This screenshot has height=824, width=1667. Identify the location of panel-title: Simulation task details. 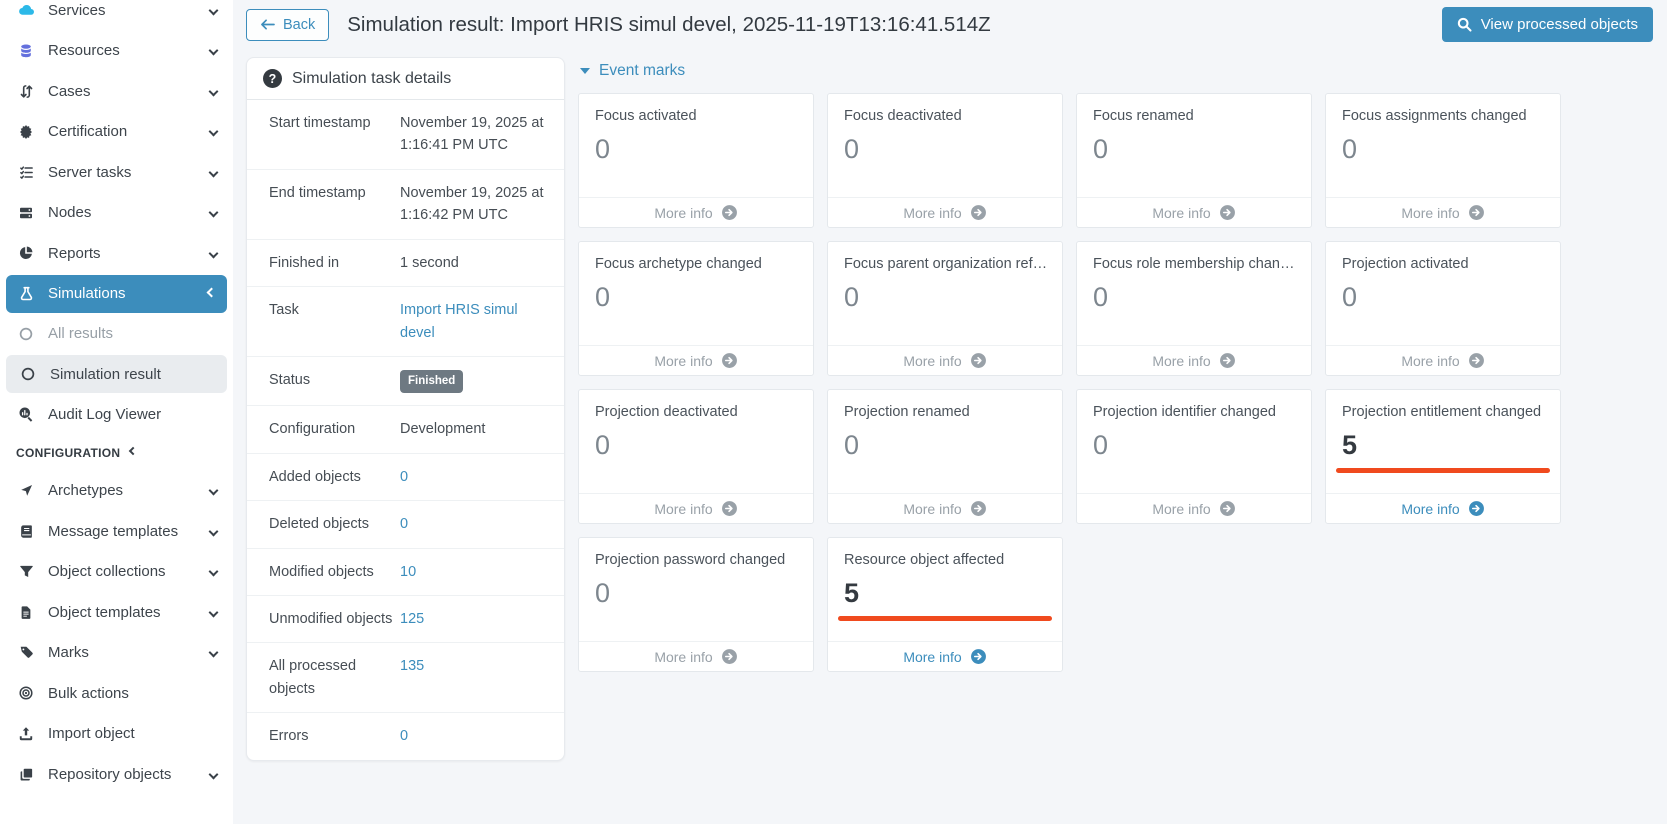
(372, 78).